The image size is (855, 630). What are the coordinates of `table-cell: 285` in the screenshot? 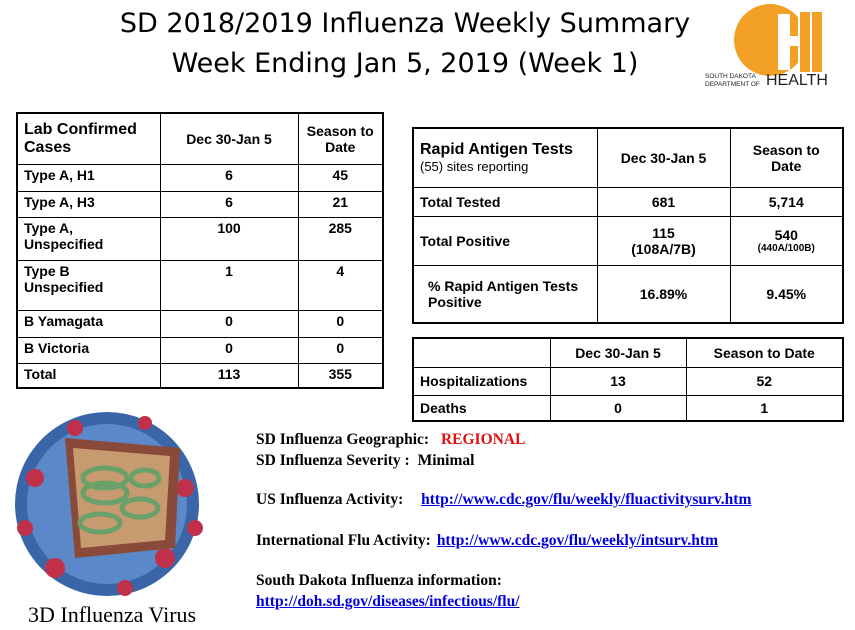 It's located at (340, 238).